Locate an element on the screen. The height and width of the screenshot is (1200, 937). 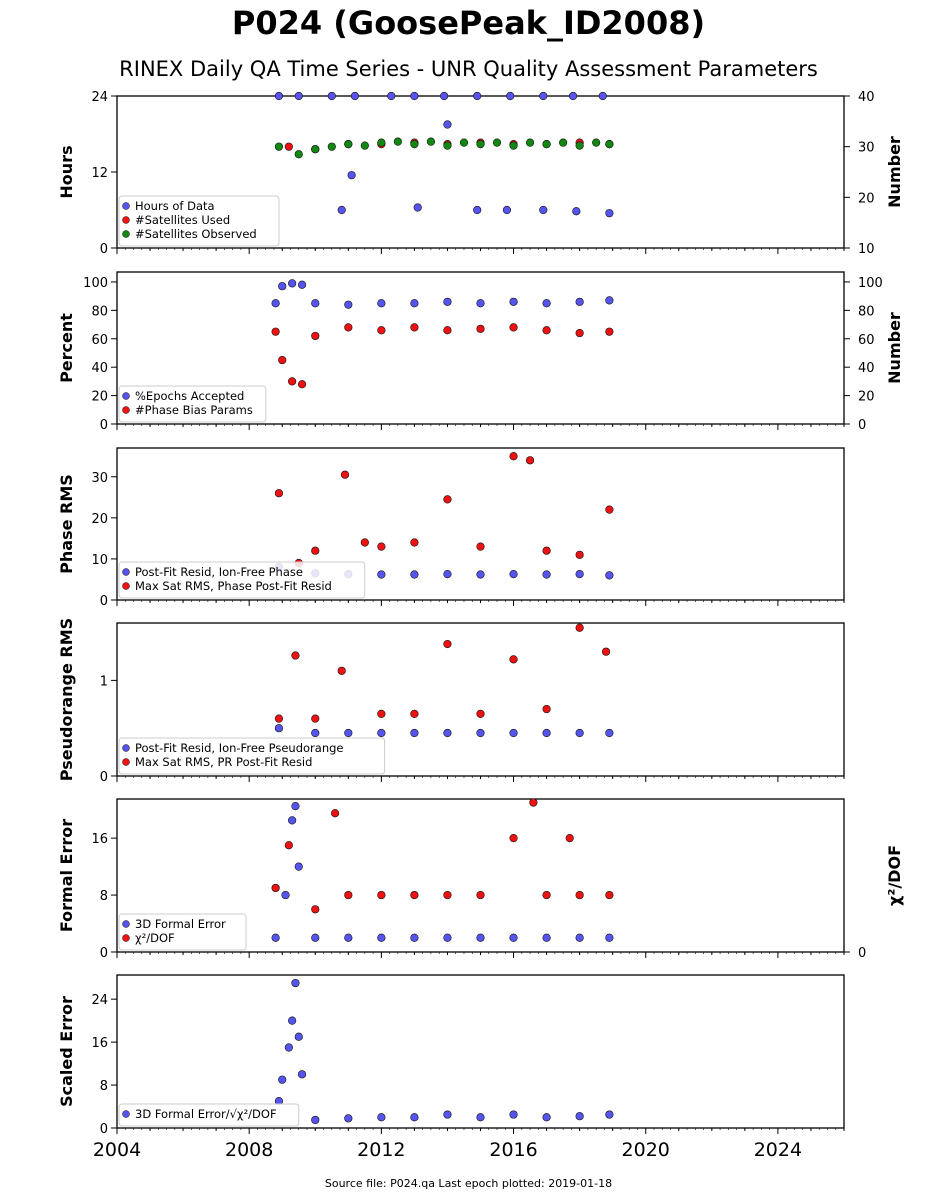
legend-label: 3D Formal Error is located at coordinates (180, 924).